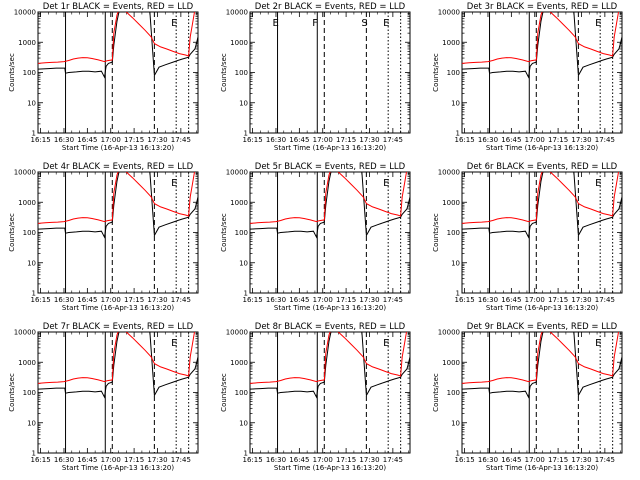  I want to click on panel-title: Det 5r BLACK = Events, RED = LLD, so click(330, 167).